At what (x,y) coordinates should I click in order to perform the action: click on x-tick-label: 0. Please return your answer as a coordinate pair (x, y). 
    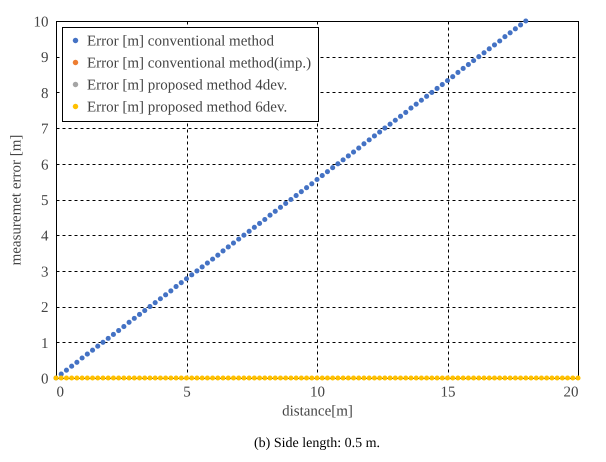
    Looking at the image, I should click on (60, 392).